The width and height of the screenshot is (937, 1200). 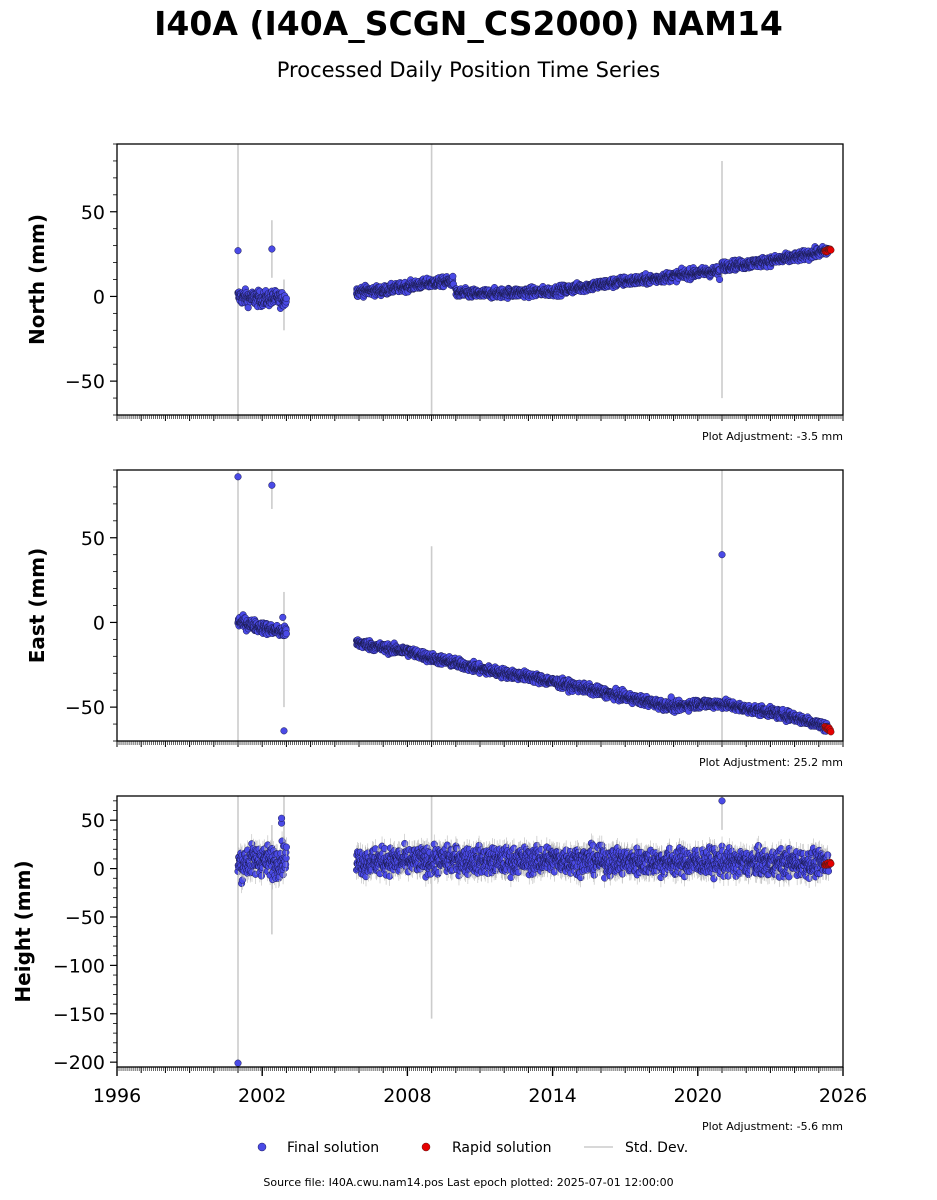 I want to click on y-axis-label: East (mm), so click(x=37, y=606).